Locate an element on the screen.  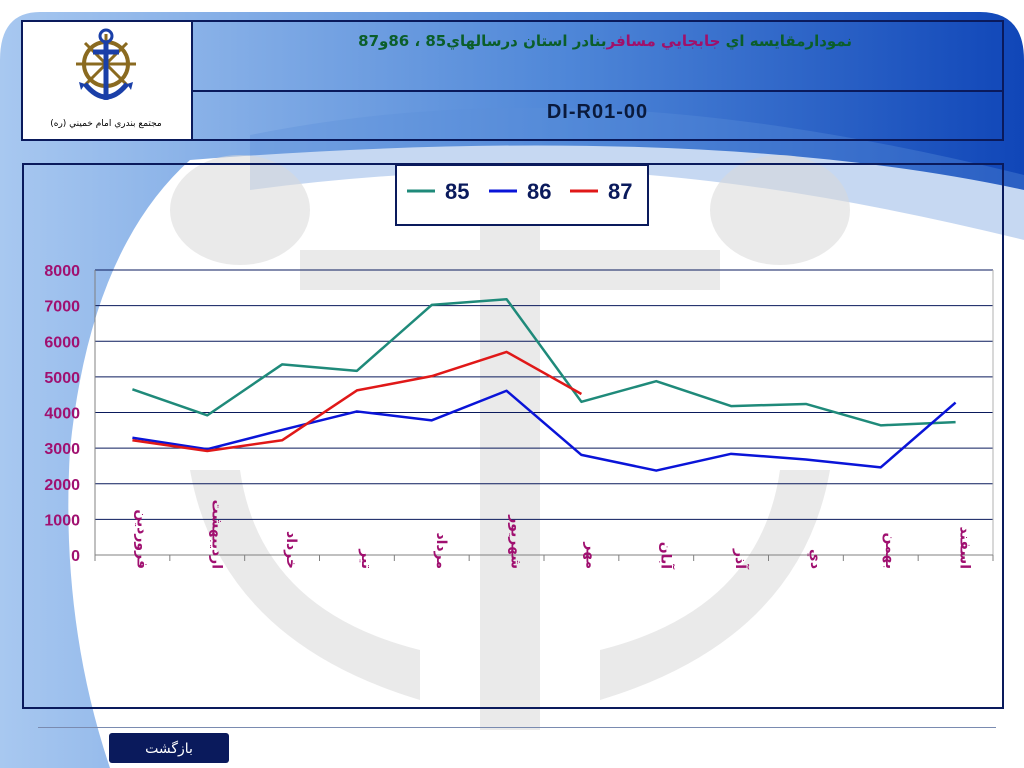
legend-items: 85 86 87 is located at coordinates (519, 191).